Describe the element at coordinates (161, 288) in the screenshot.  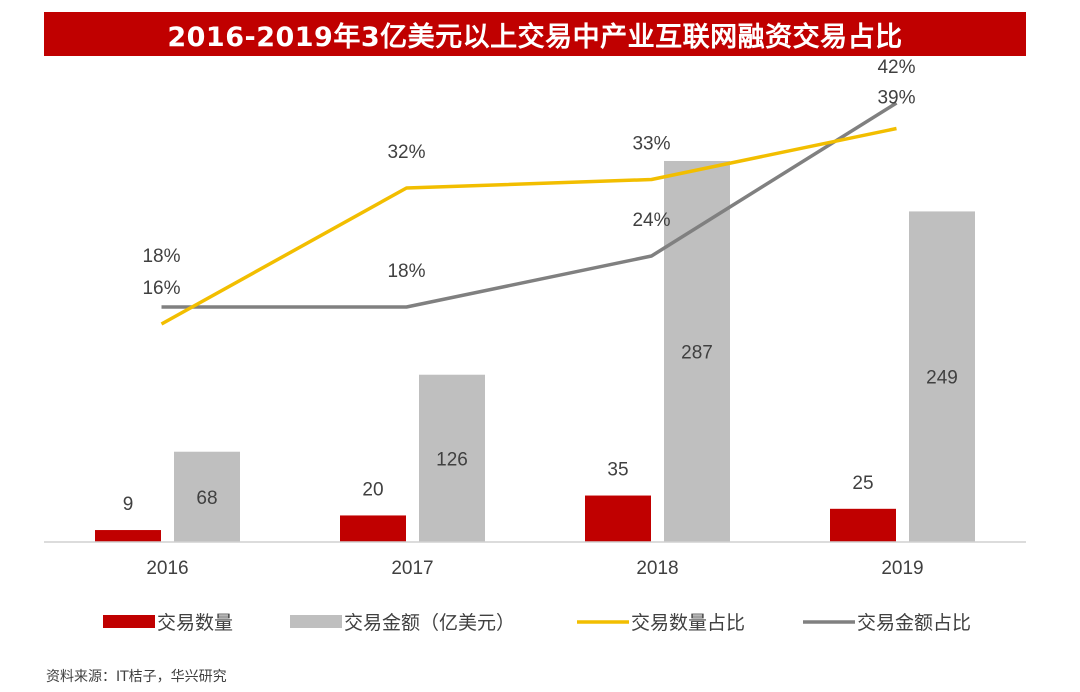
I see `label-count-ratio-2016: 16%` at that location.